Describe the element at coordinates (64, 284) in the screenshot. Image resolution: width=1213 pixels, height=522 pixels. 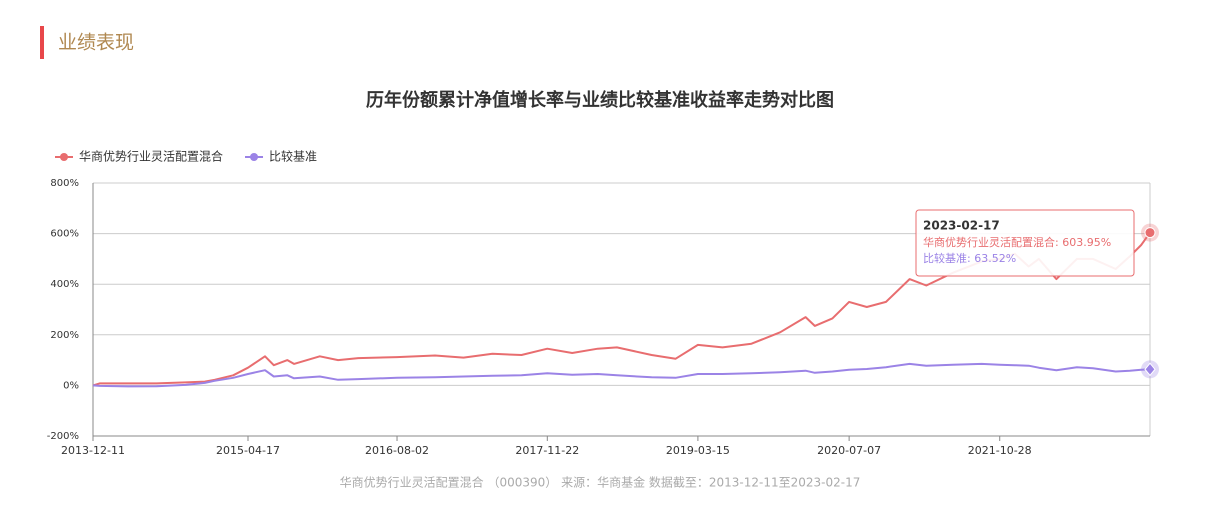
I see `y-tick-label: 400%` at that location.